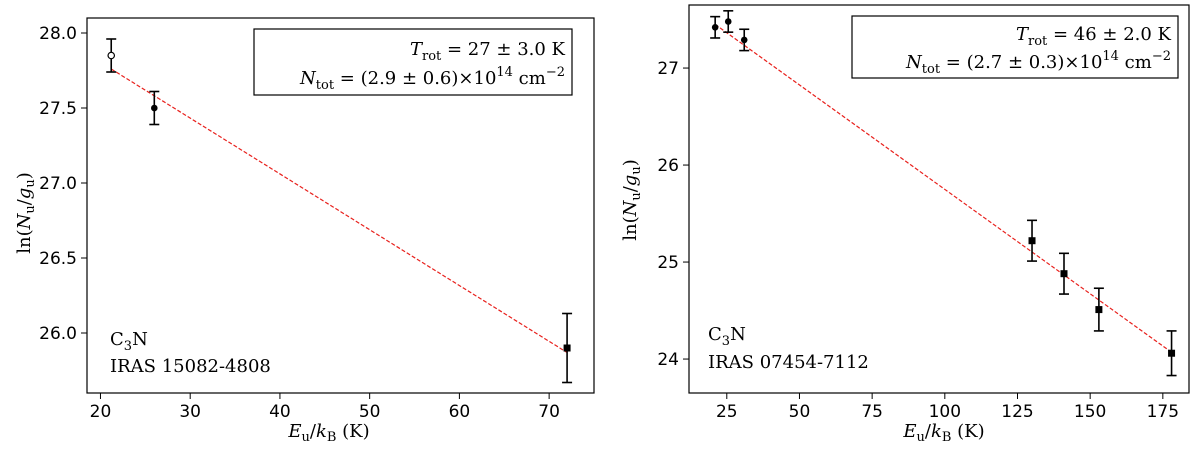 The image size is (1200, 449). What do you see at coordinates (1090, 412) in the screenshot?
I see `x-tick-label: 150` at bounding box center [1090, 412].